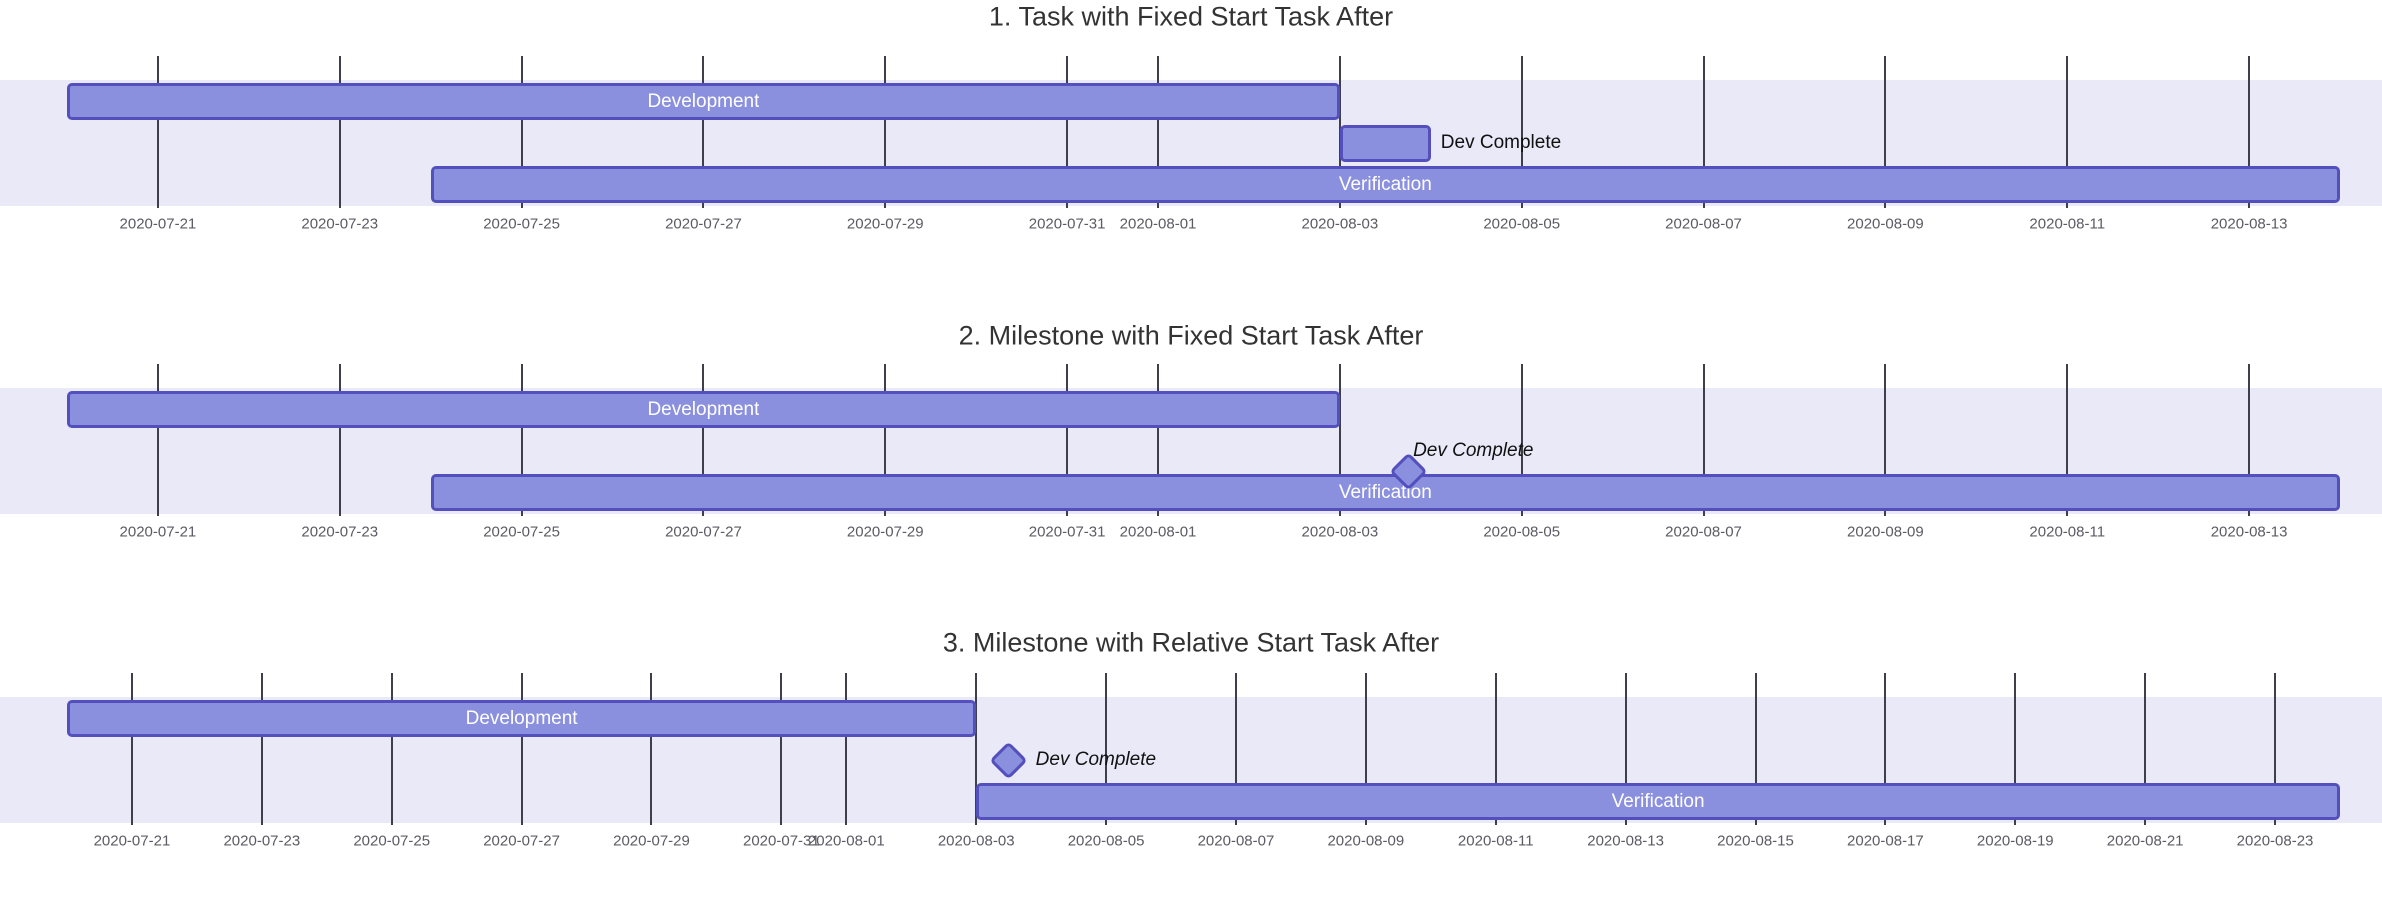 This screenshot has height=908, width=2382. I want to click on axis-tick-label: 2020-08-15, so click(1755, 841).